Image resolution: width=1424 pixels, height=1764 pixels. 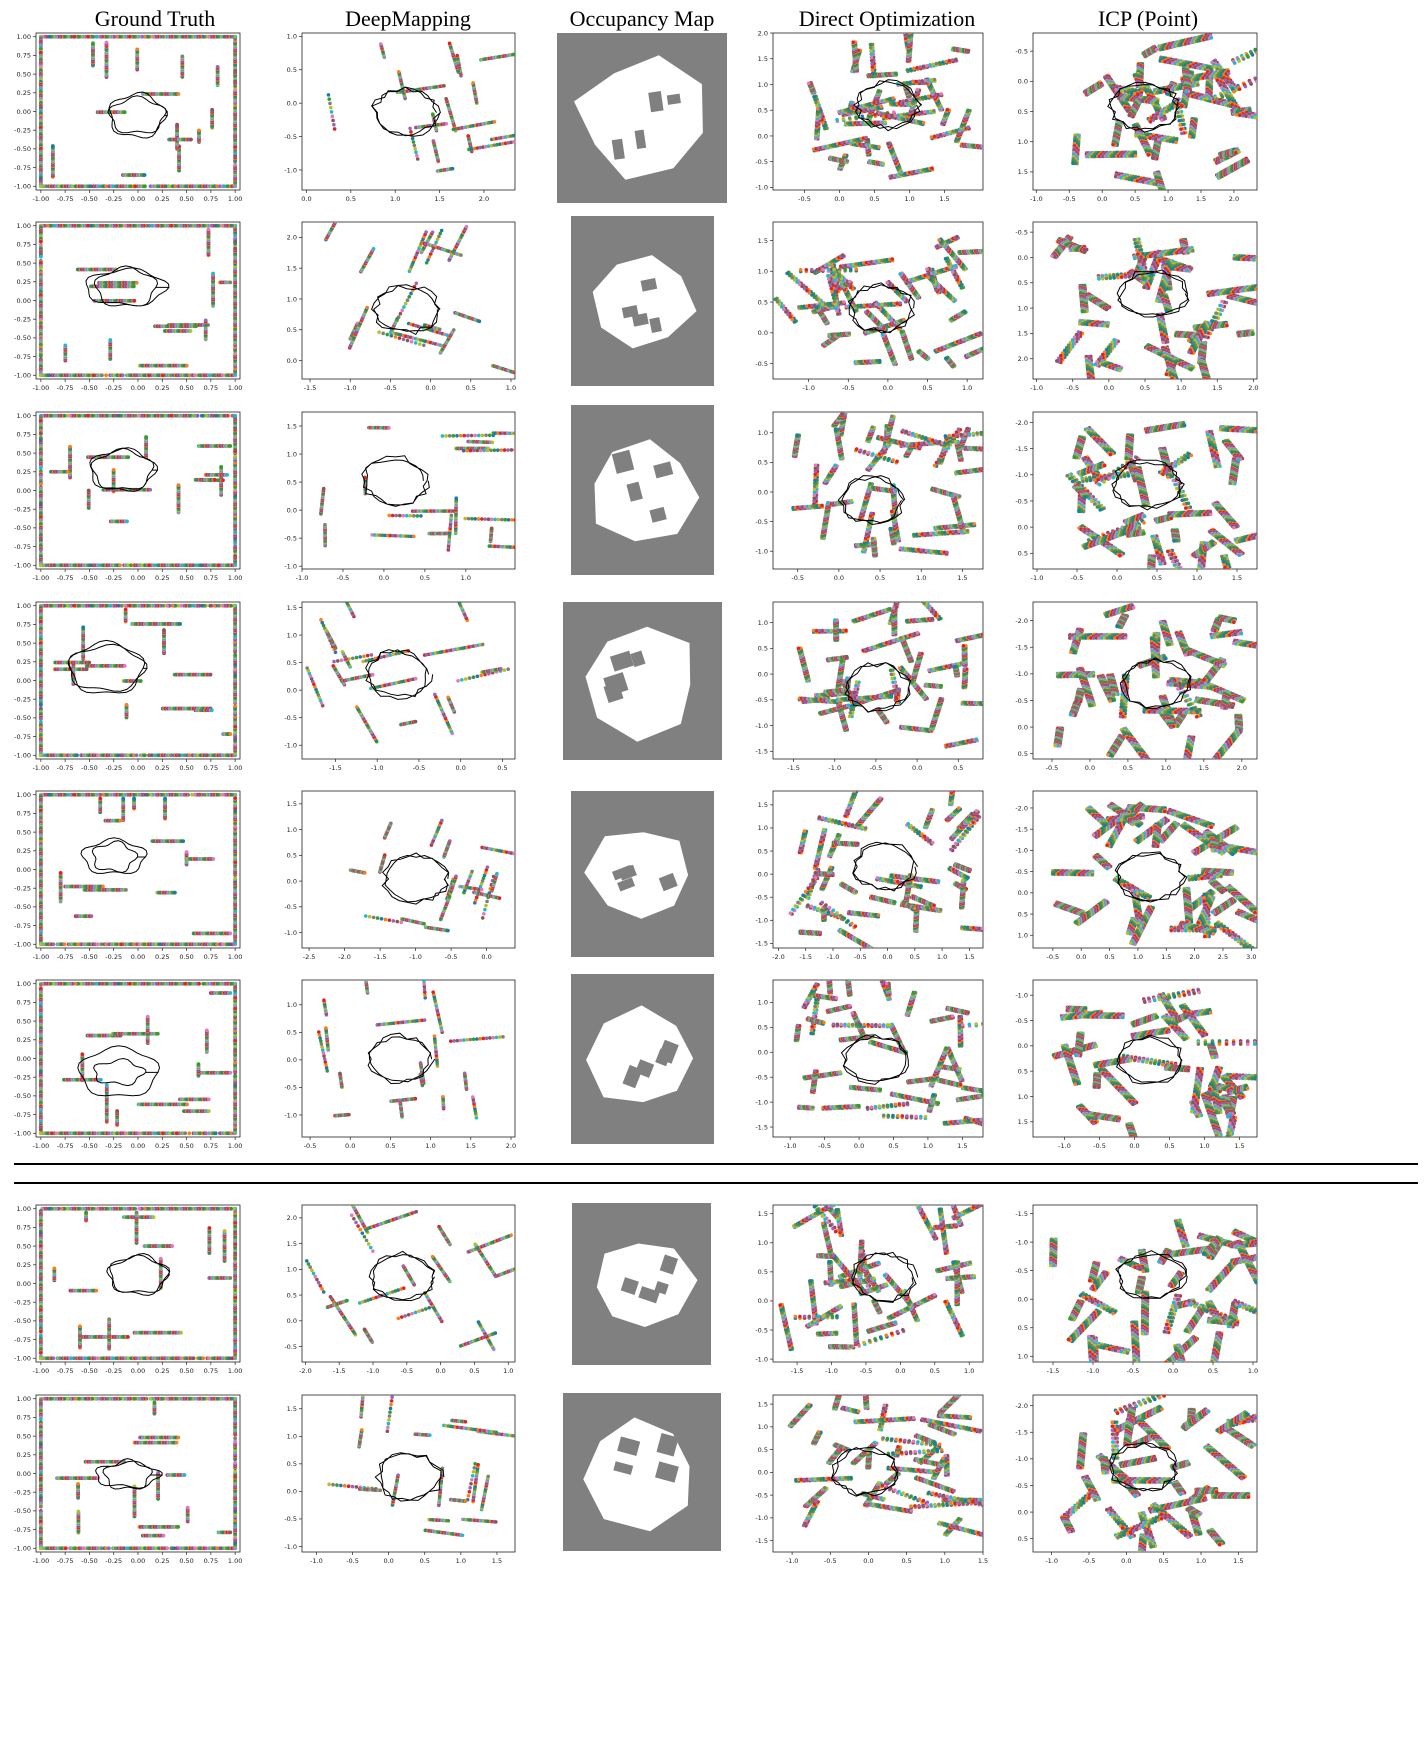 What do you see at coordinates (290, 170) in the screenshot?
I see `y-tick-label: -1.0` at bounding box center [290, 170].